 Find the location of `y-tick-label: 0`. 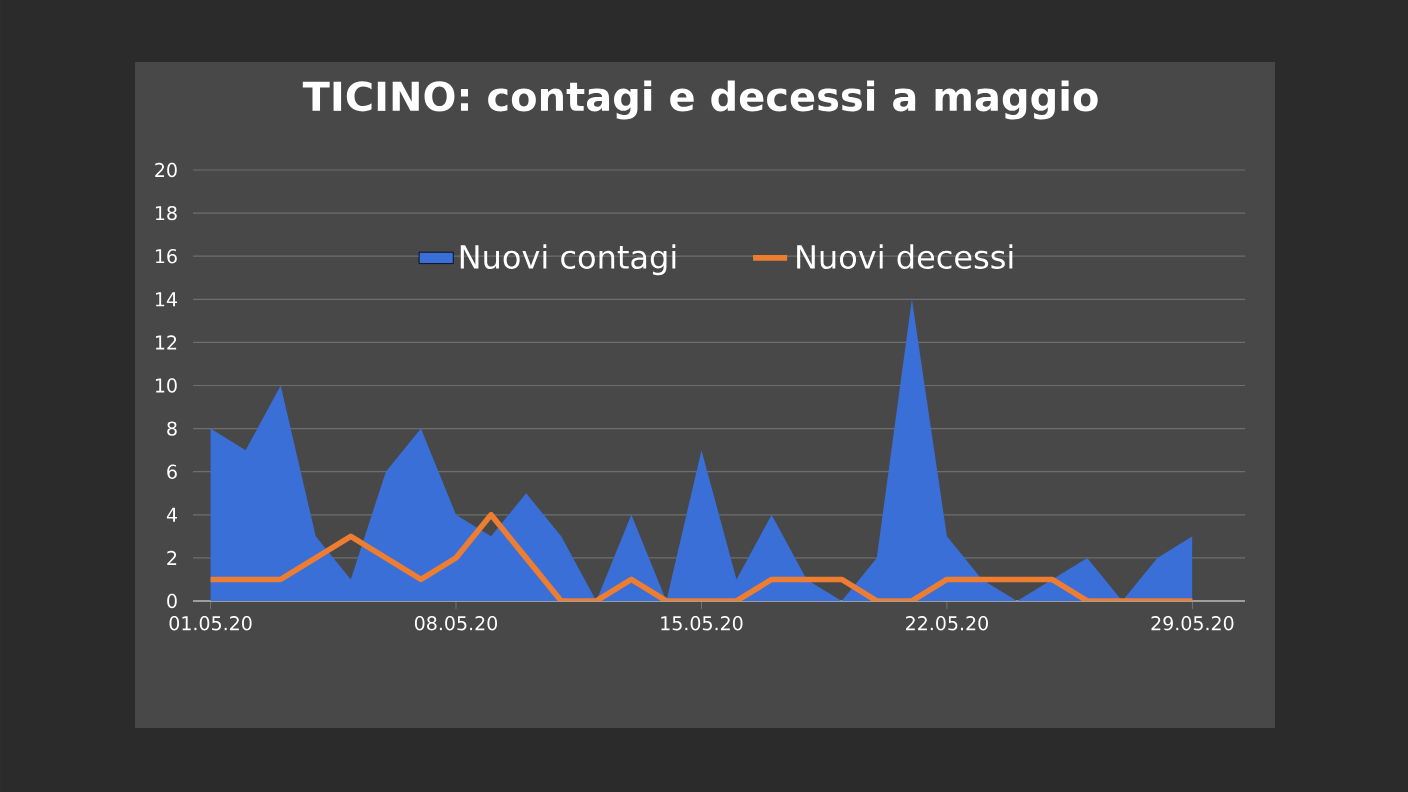

y-tick-label: 0 is located at coordinates (172, 601).